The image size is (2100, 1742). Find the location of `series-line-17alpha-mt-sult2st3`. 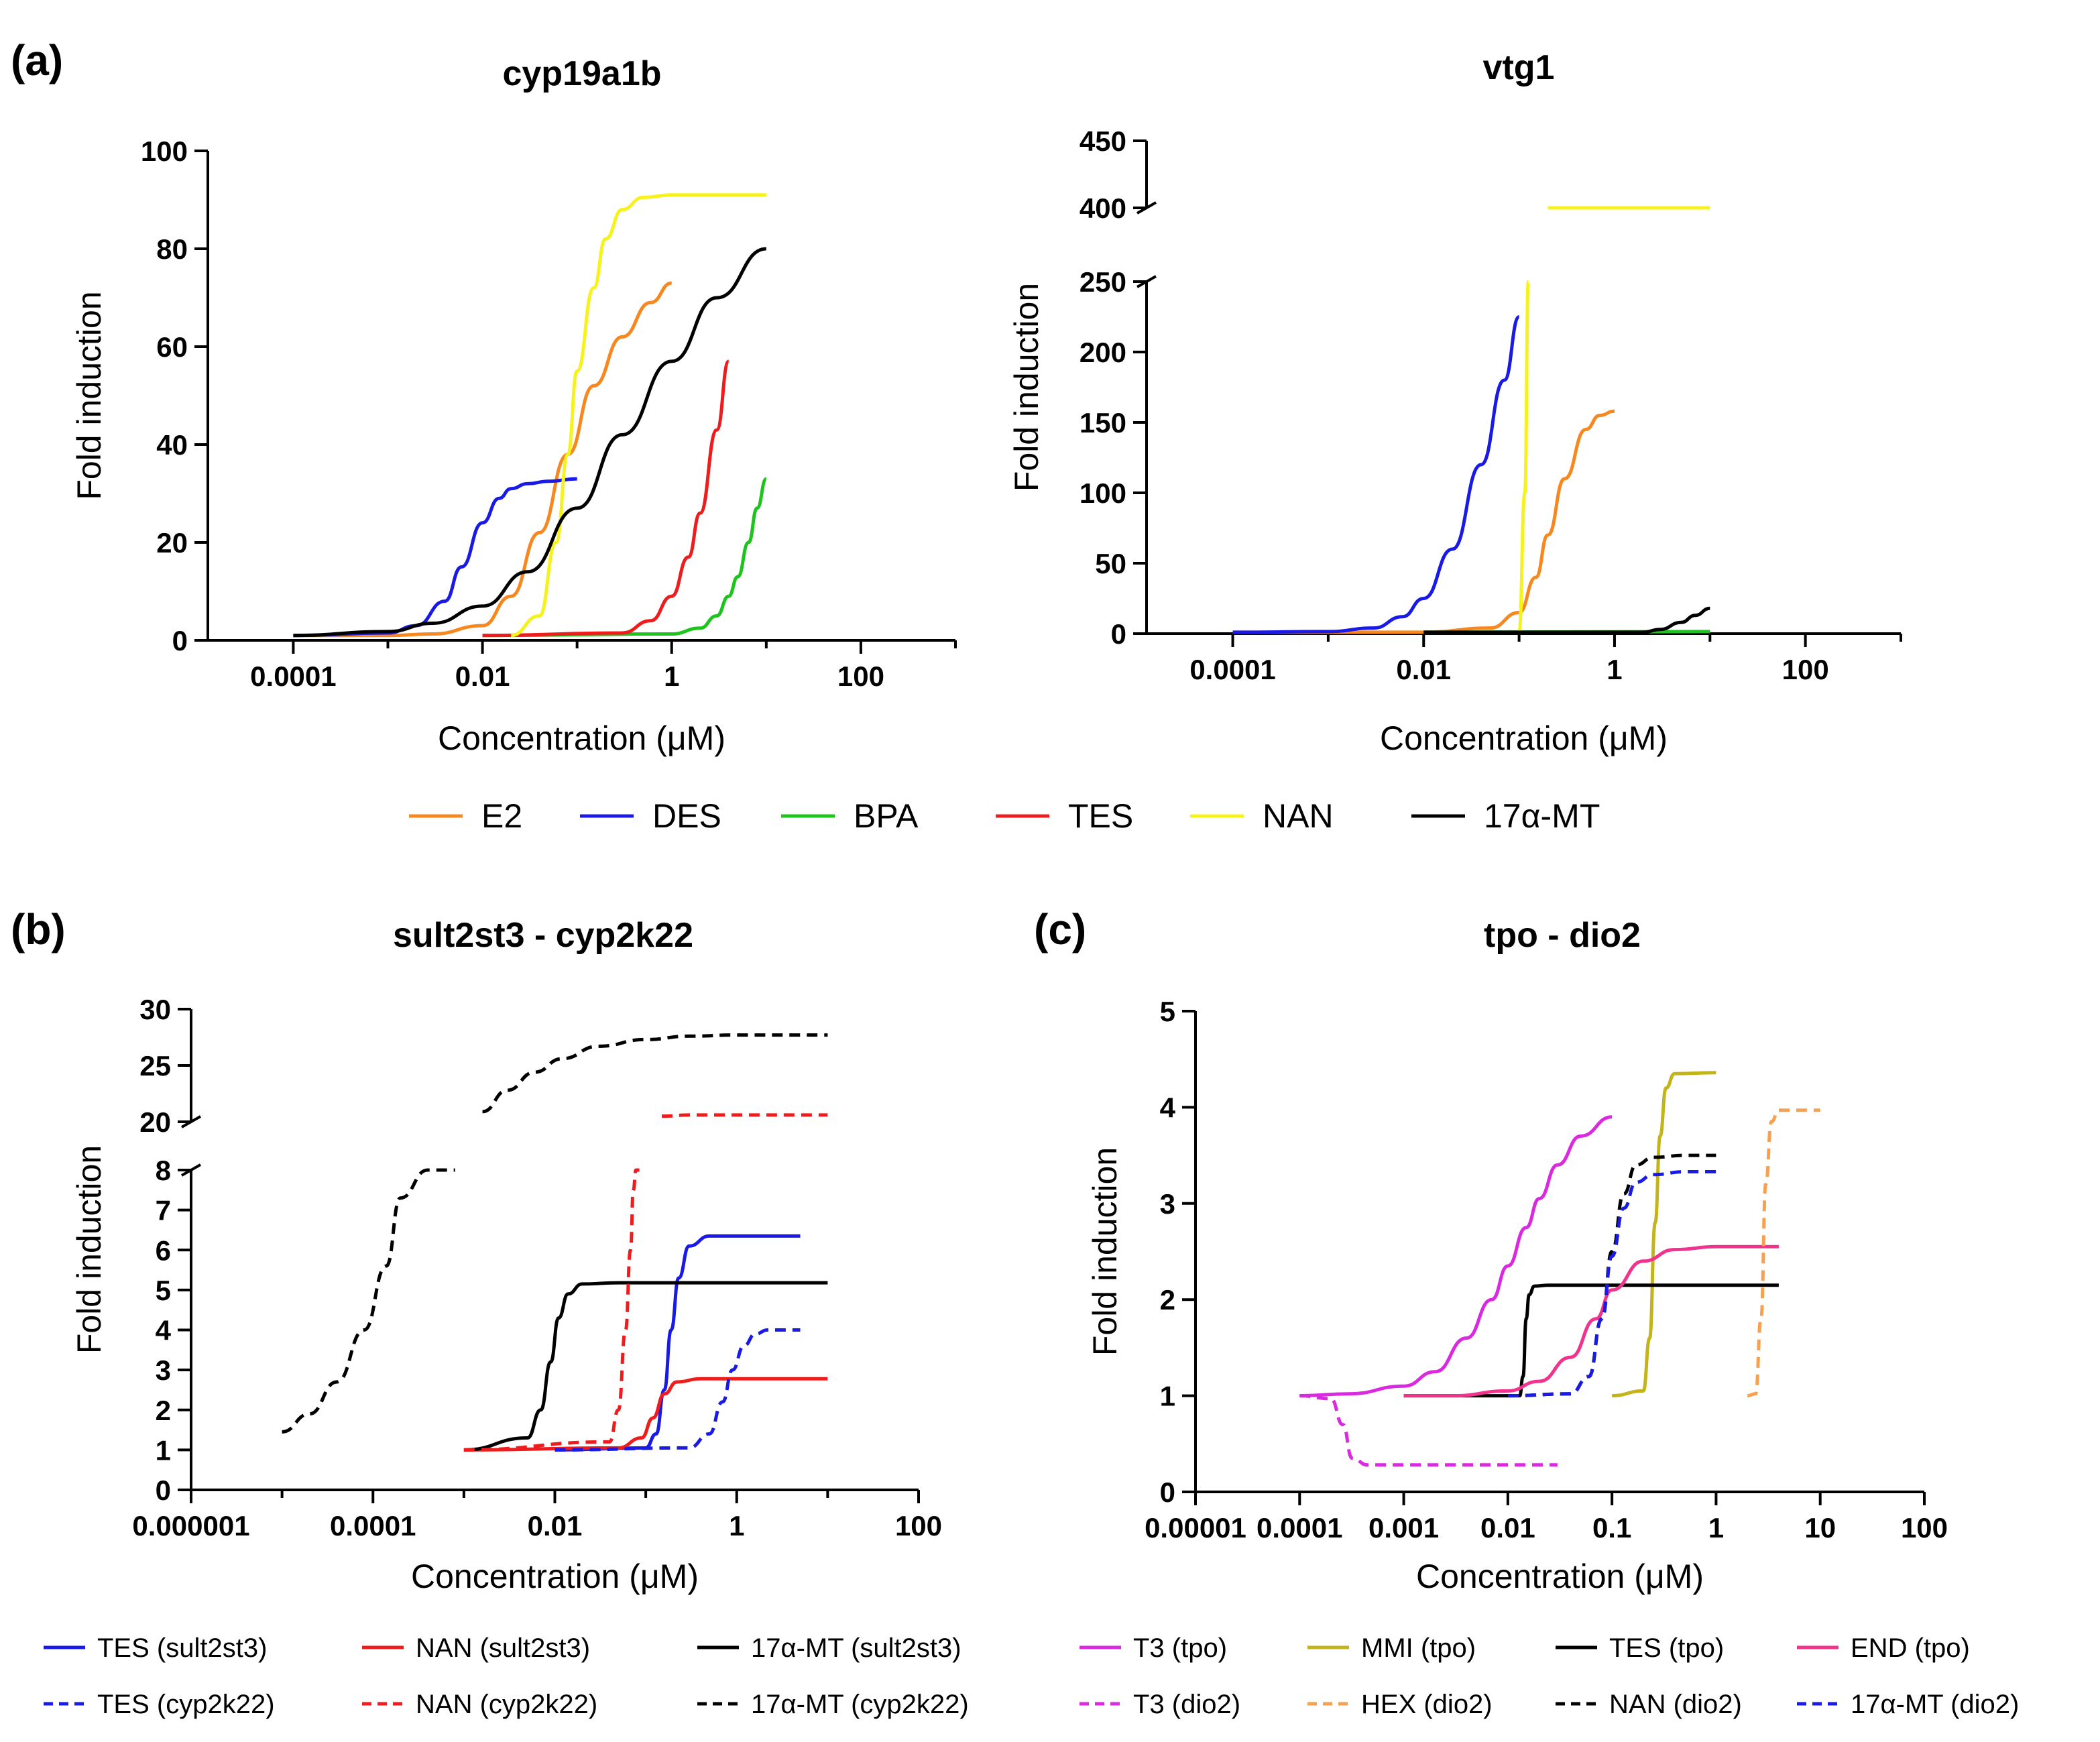

series-line-17alpha-mt-sult2st3 is located at coordinates (645, 1366).